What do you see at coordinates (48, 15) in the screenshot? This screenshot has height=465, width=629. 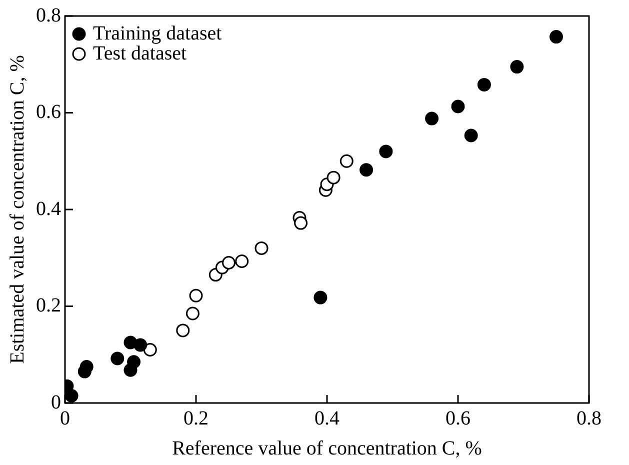 I see `y-tick-label: 0.8` at bounding box center [48, 15].